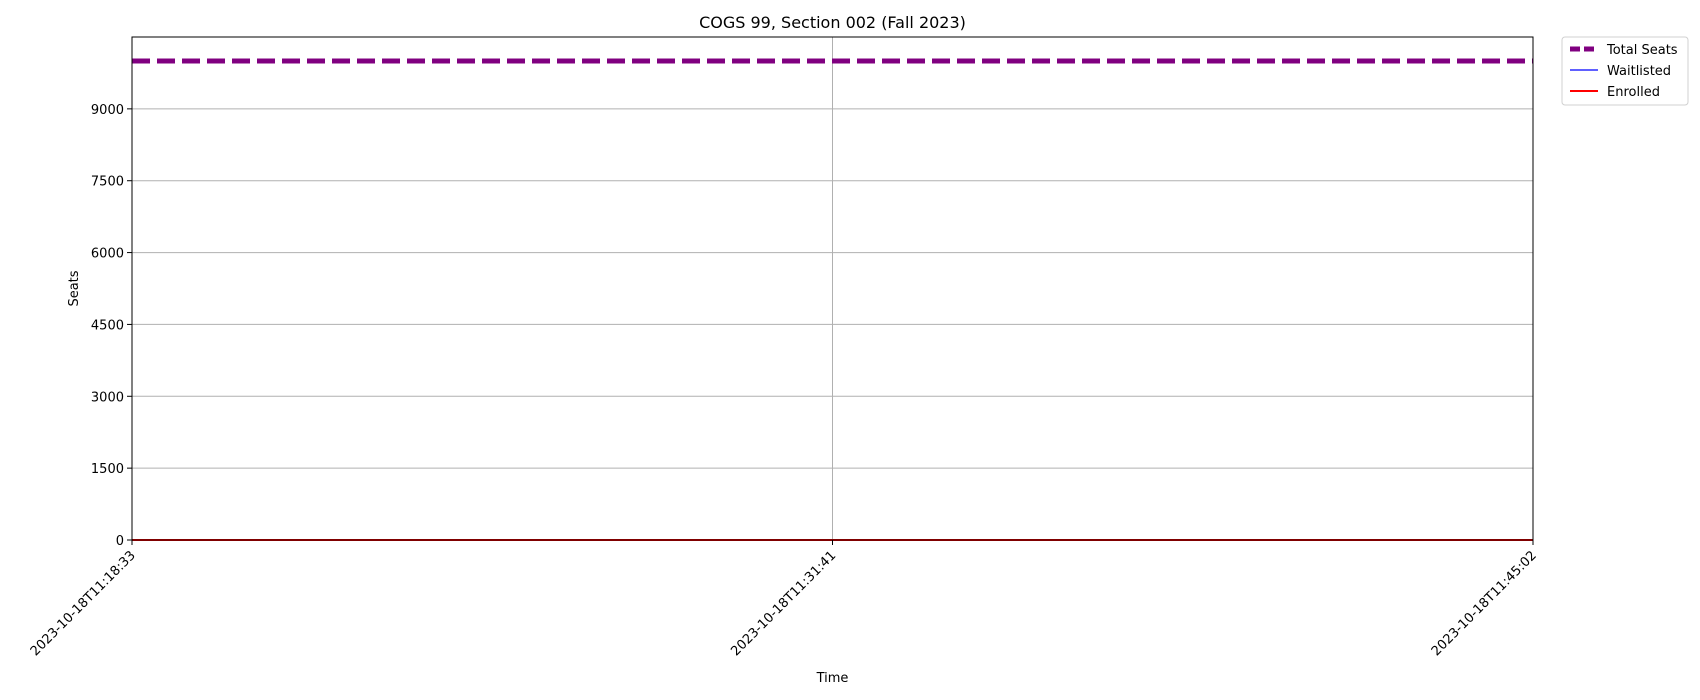  Describe the element at coordinates (1639, 71) in the screenshot. I see `legend-label: Waitlisted` at that location.